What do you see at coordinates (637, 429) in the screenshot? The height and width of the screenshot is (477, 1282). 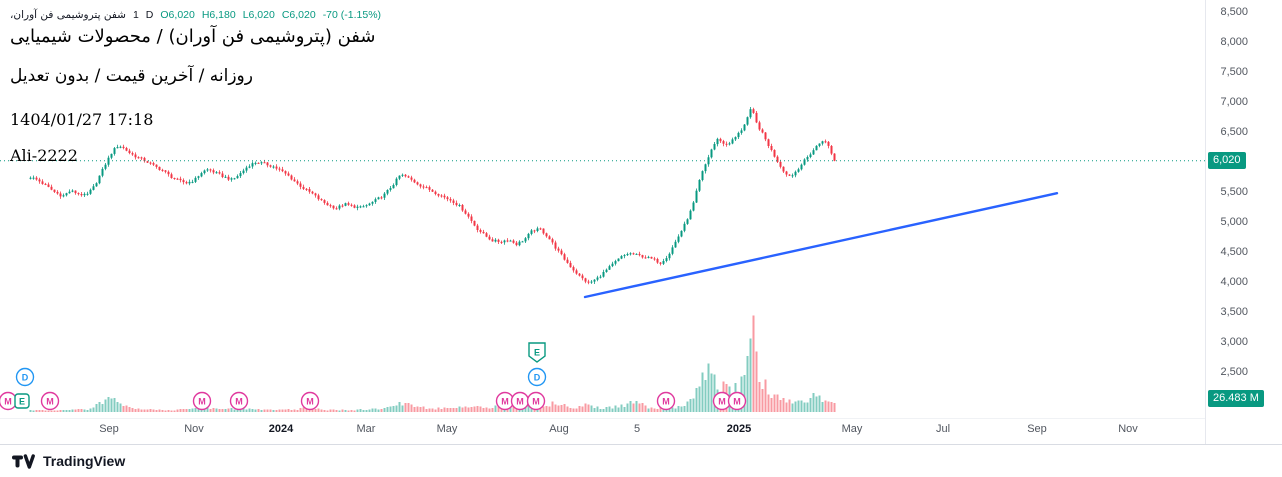 I see `time-axis-label: 5` at bounding box center [637, 429].